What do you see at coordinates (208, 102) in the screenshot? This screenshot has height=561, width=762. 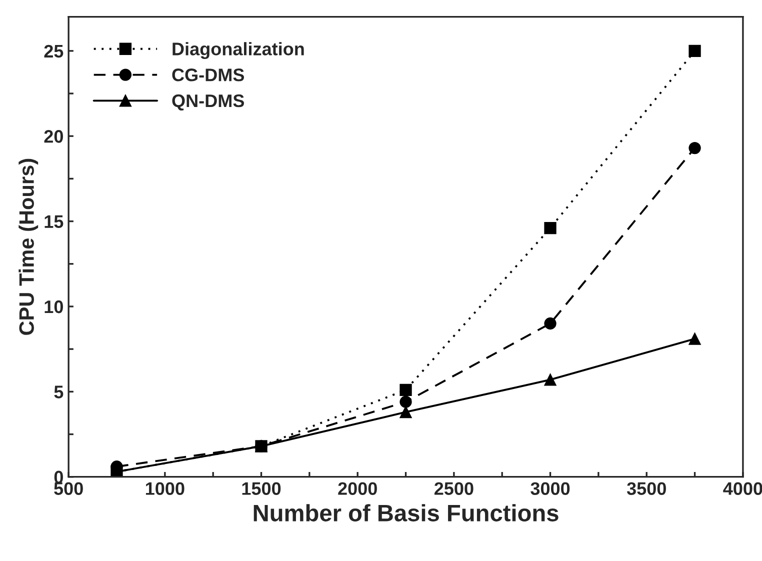 I see `legend-label: QN-DMS` at bounding box center [208, 102].